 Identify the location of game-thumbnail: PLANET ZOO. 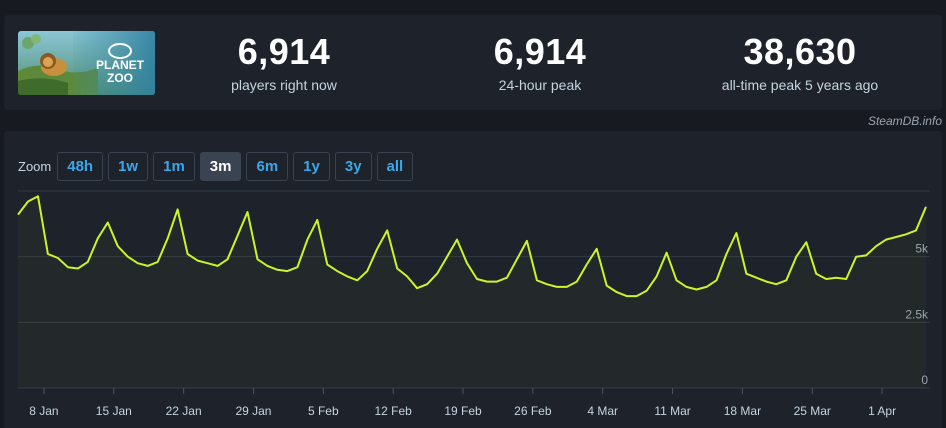
(86, 63).